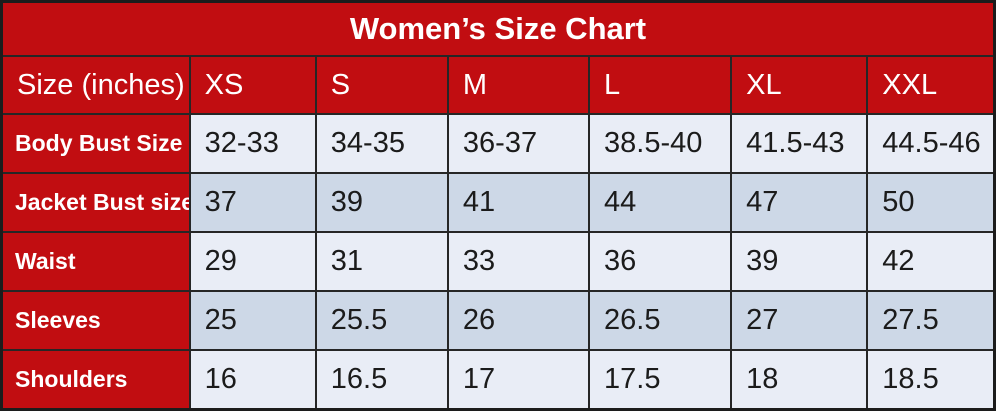  What do you see at coordinates (799, 143) in the screenshot?
I see `data-cell: 41.5-43` at bounding box center [799, 143].